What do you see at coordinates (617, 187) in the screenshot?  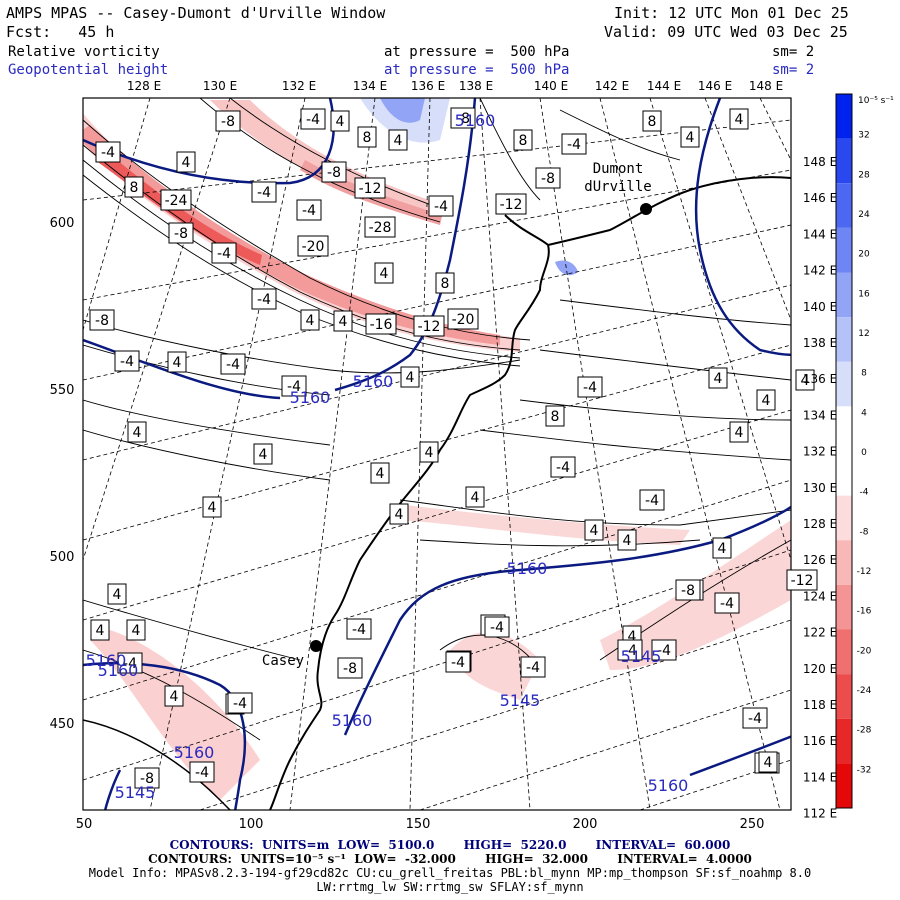 I see `dumont-label: dUrville` at bounding box center [617, 187].